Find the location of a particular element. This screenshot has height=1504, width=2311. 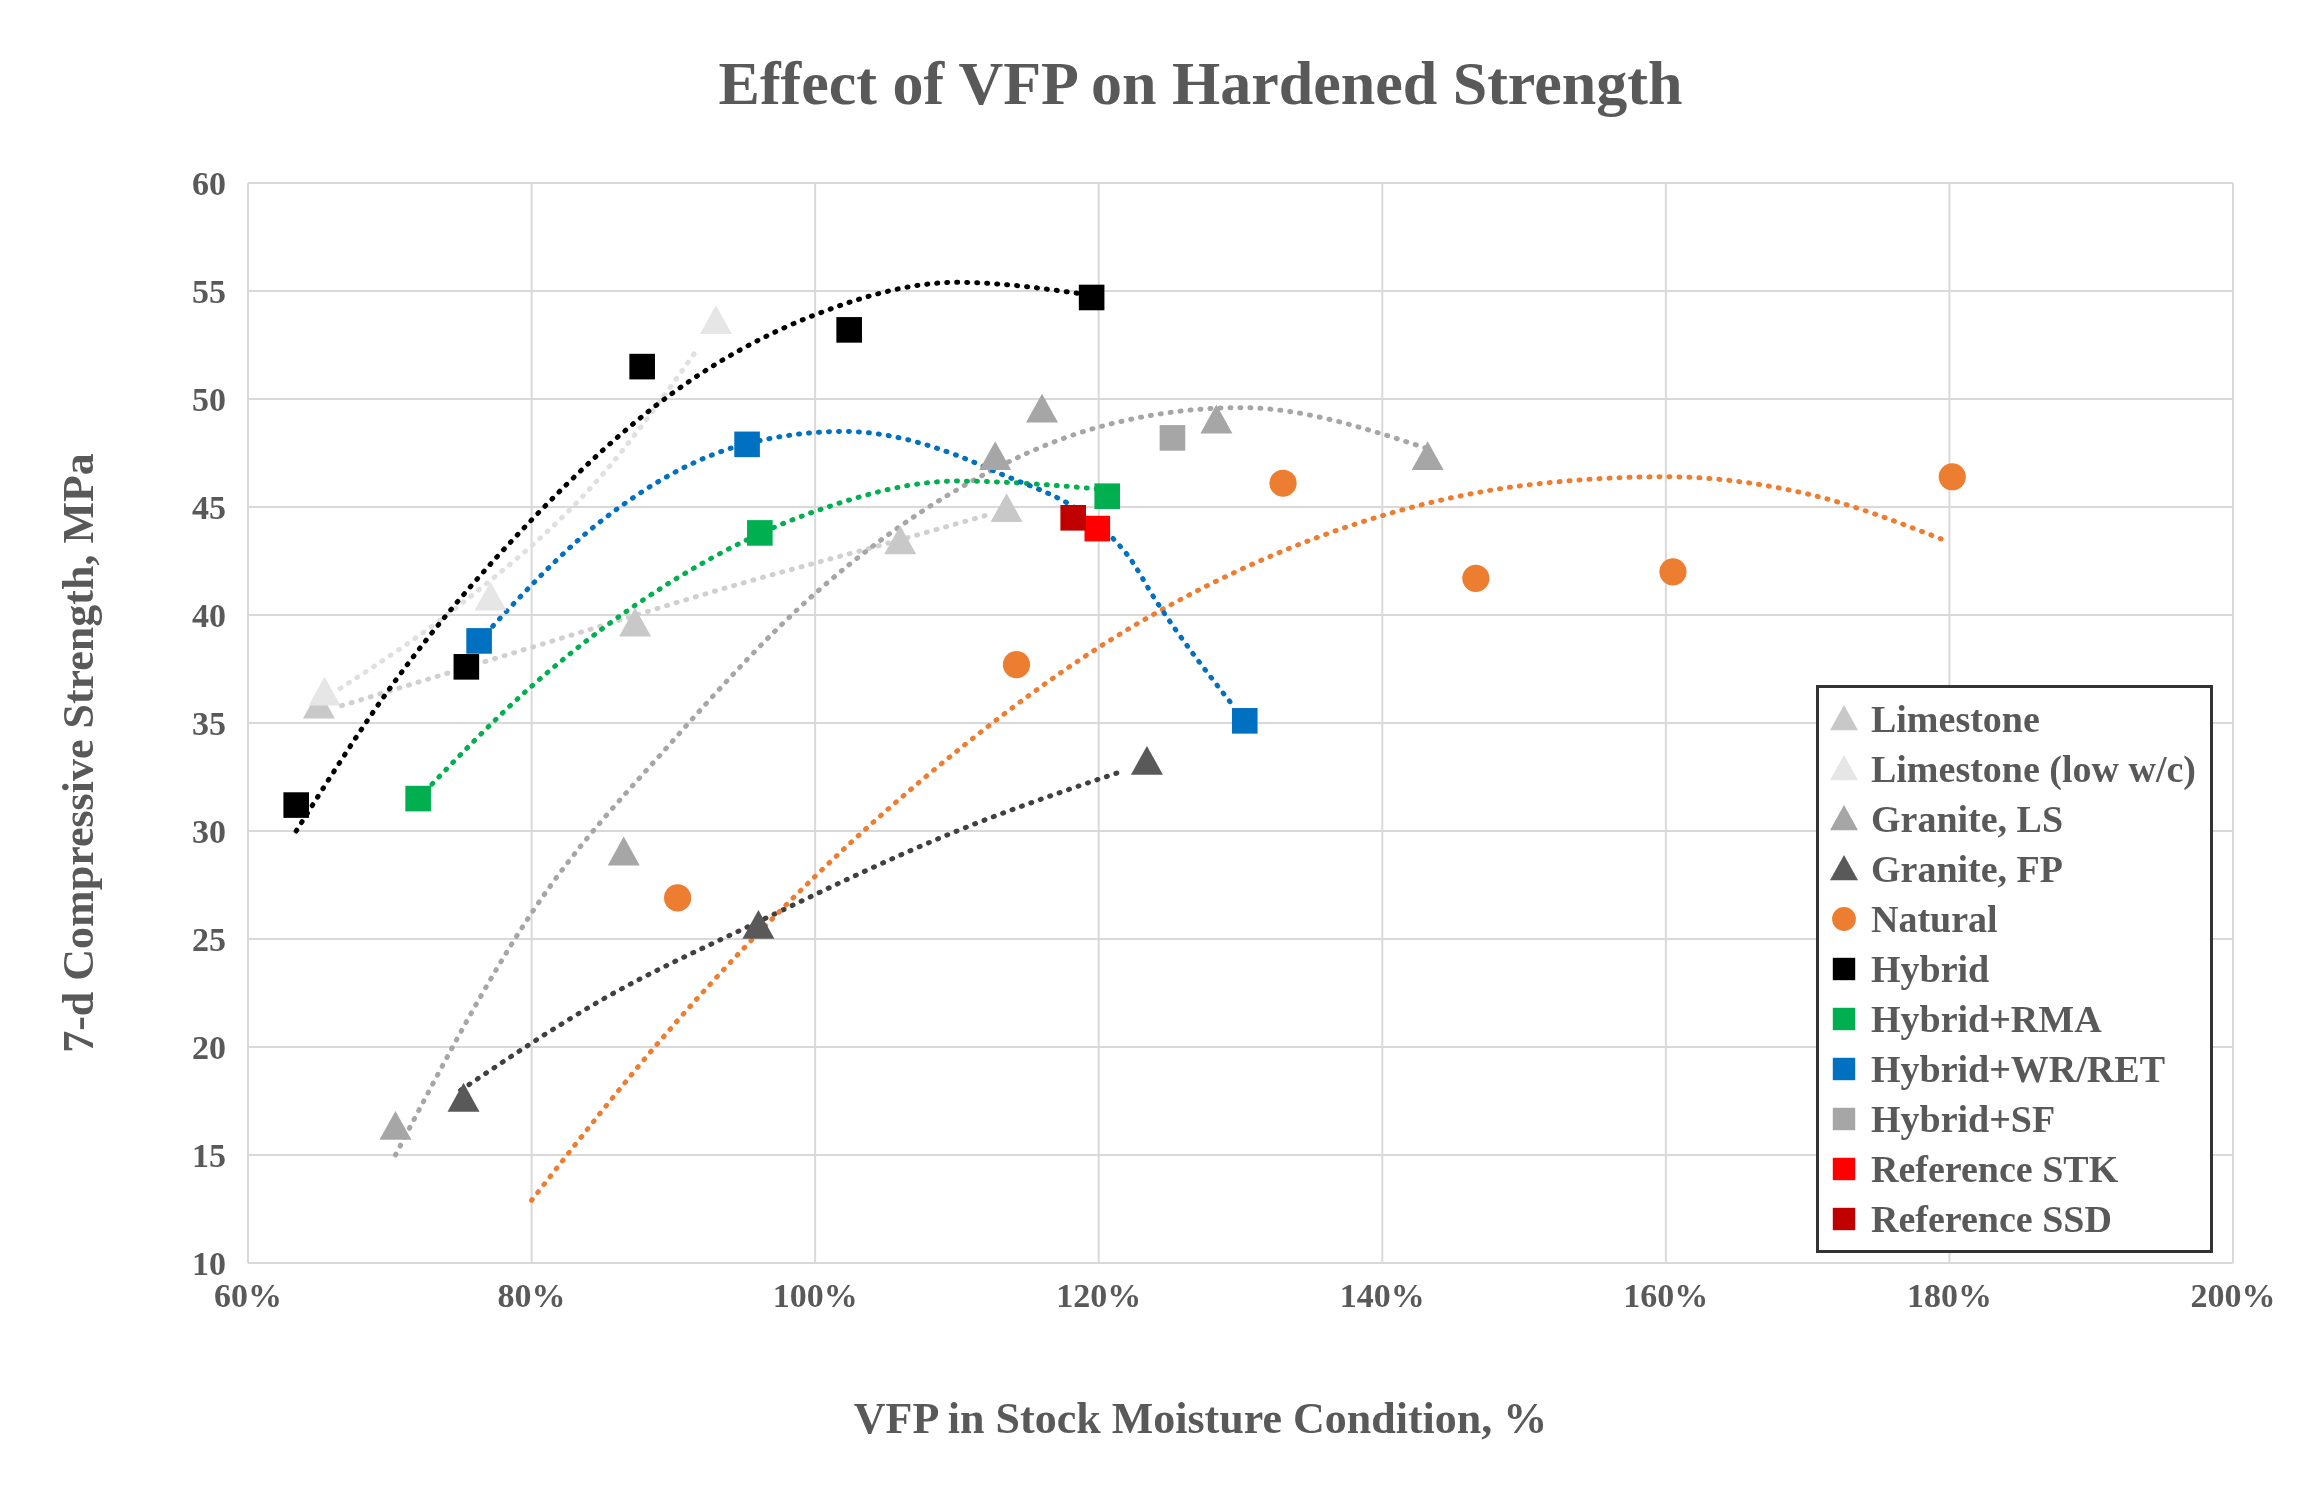

legend-label: Hybrid+WR/RET is located at coordinates (2017, 1069).